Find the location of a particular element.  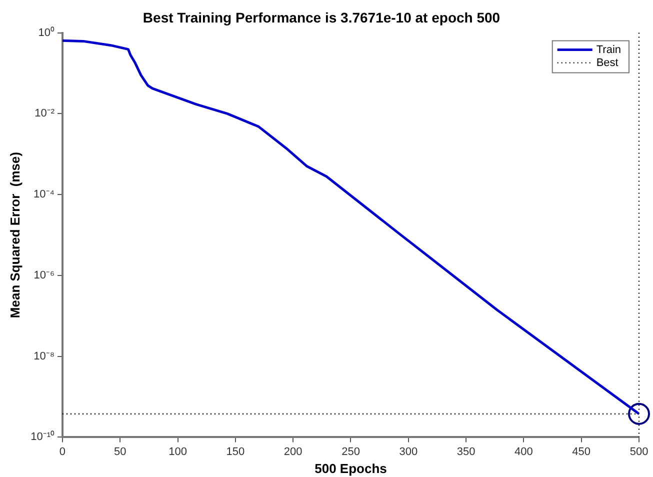

chart-title: Best Training Performance is 3.7671e-10 at epoch 500 is located at coordinates (321, 17).